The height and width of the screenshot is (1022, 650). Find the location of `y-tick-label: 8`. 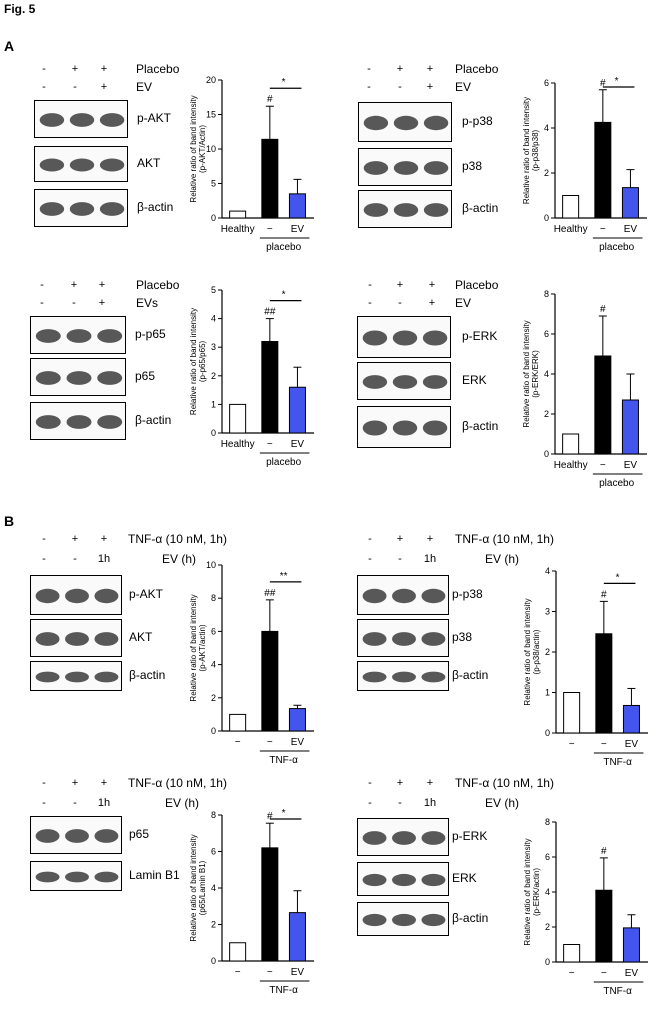

y-tick-label: 8 is located at coordinates (546, 294).